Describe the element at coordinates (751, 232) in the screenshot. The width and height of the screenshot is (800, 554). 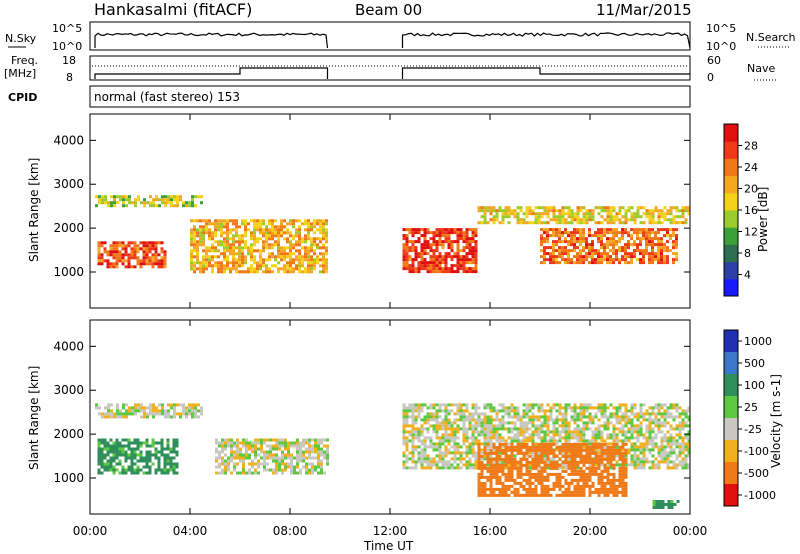
I see `power-colorbar-tick-label: 12` at that location.